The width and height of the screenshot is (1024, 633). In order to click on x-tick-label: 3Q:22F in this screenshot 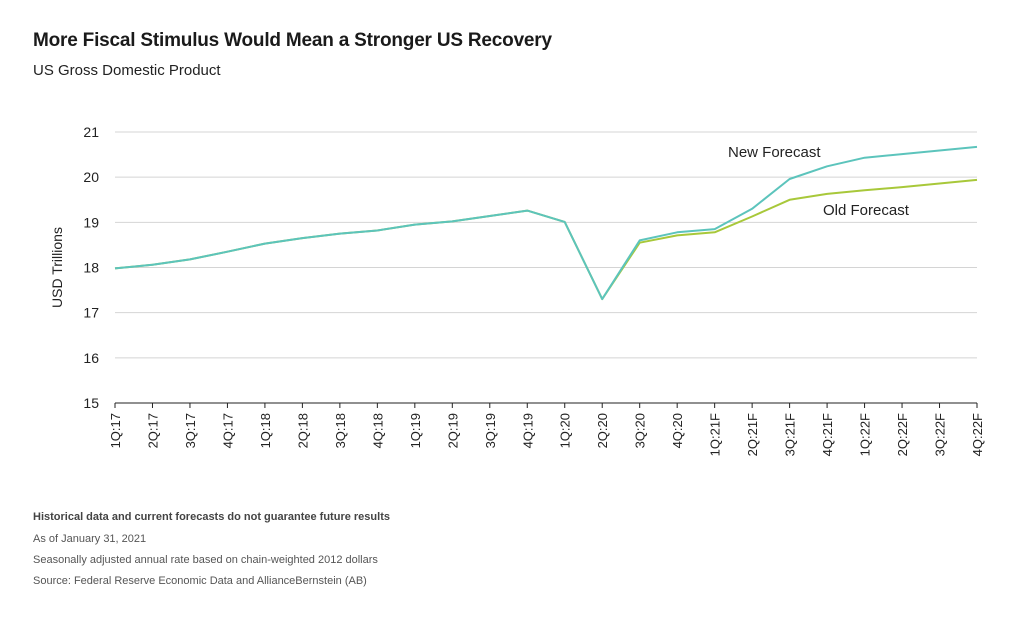, I will do `click(940, 434)`.